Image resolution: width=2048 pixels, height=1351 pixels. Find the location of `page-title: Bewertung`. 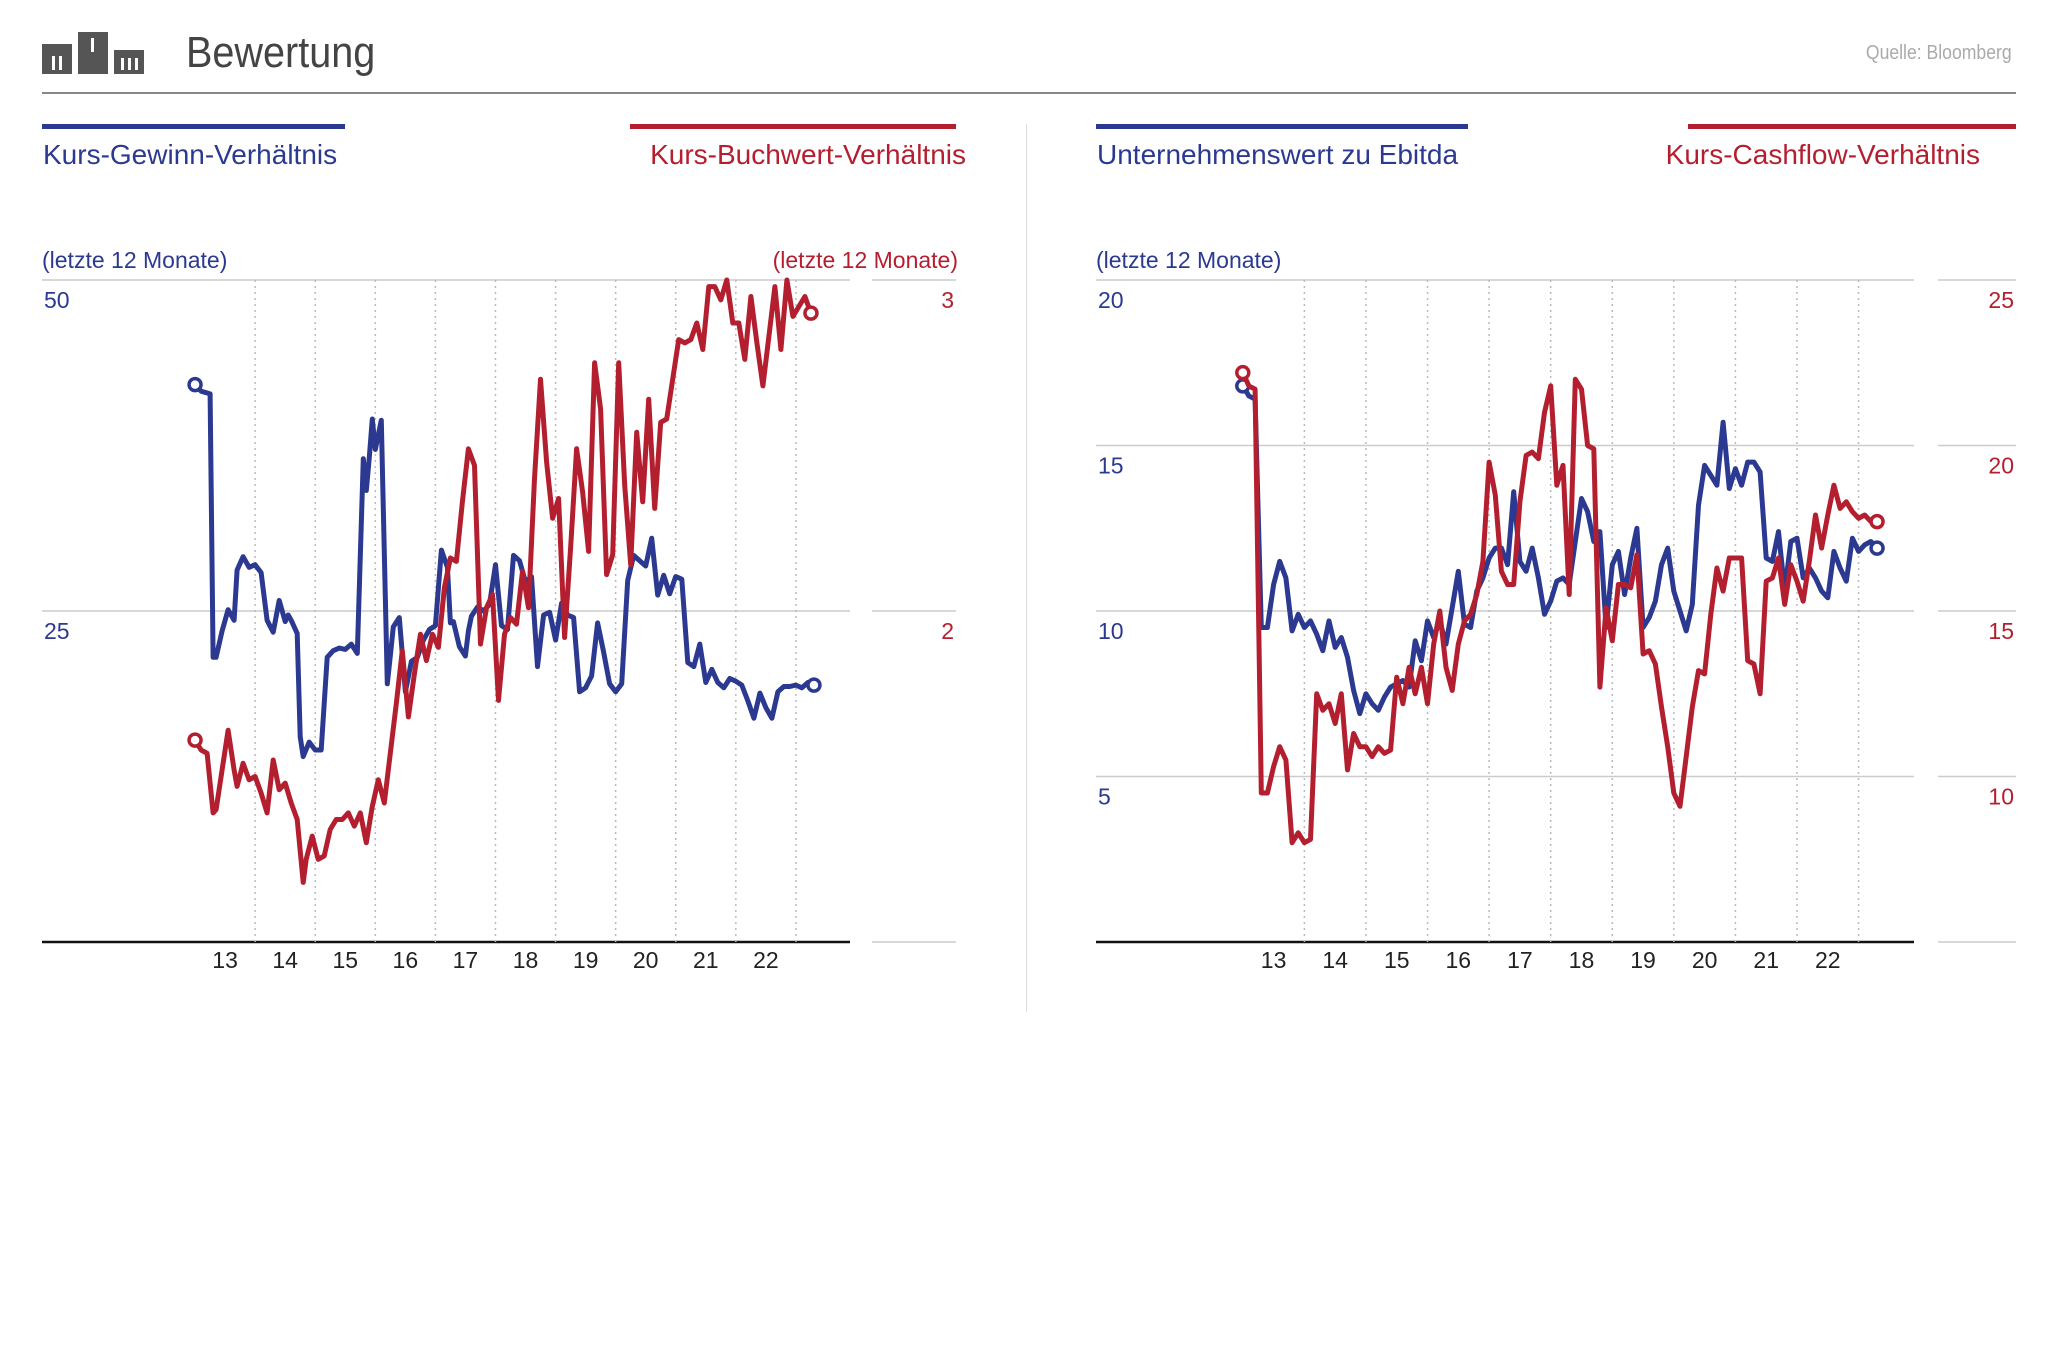

page-title: Bewertung is located at coordinates (281, 52).